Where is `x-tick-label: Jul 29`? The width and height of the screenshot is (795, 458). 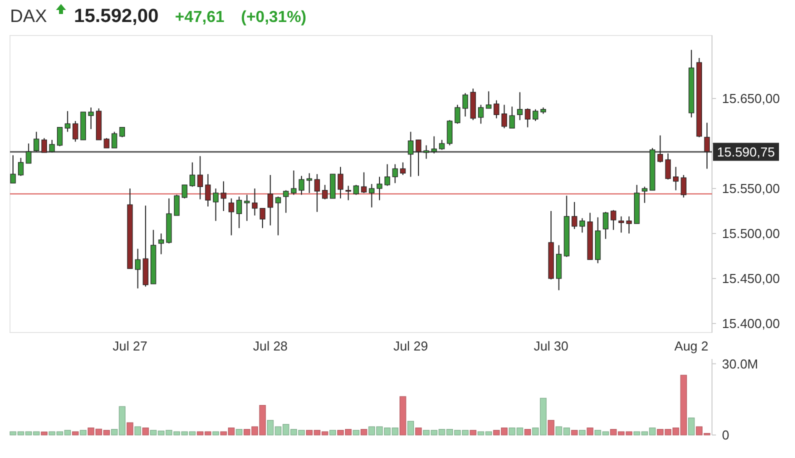 x-tick-label: Jul 29 is located at coordinates (410, 346).